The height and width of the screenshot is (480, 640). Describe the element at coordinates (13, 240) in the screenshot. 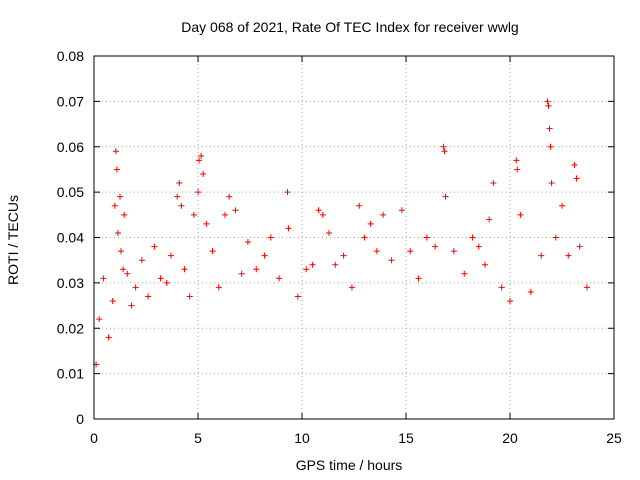

I see `y-axis-label: ROTI / TECUs` at that location.